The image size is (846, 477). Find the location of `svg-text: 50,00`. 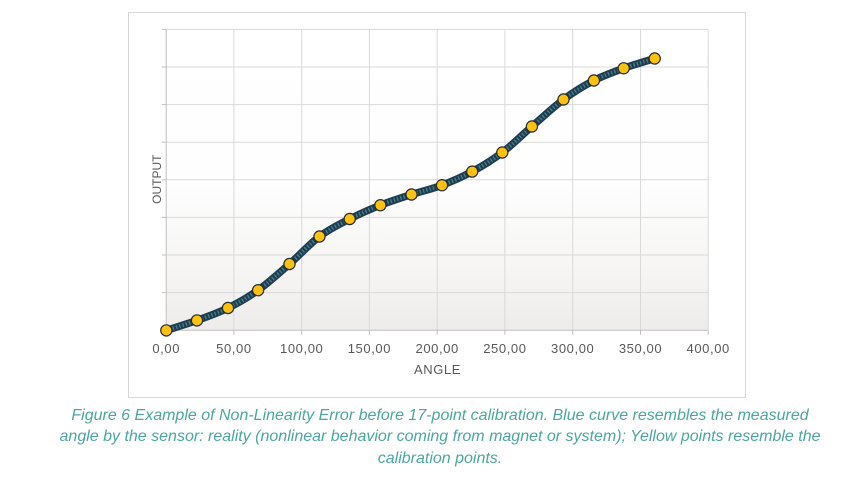

svg-text: 50,00 is located at coordinates (234, 348).